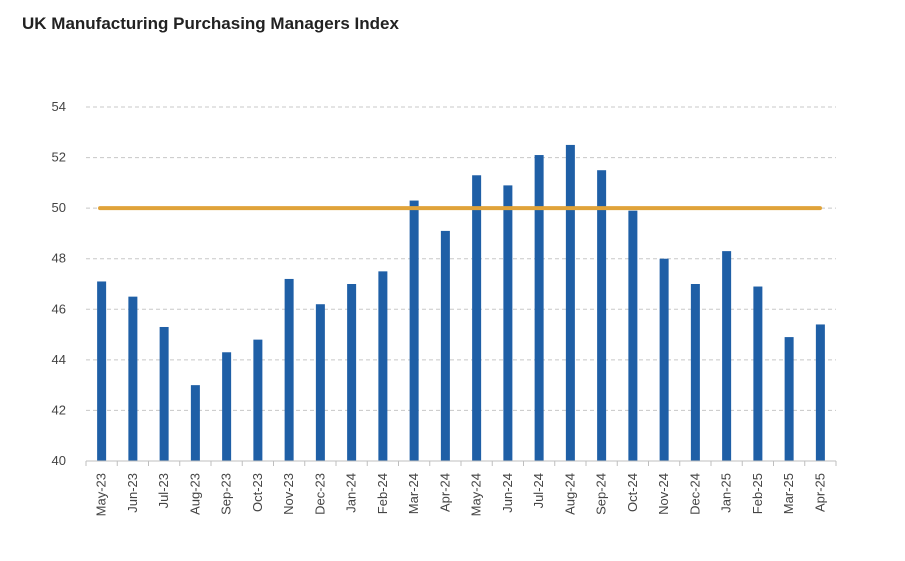  I want to click on x-axis, so click(461, 463).